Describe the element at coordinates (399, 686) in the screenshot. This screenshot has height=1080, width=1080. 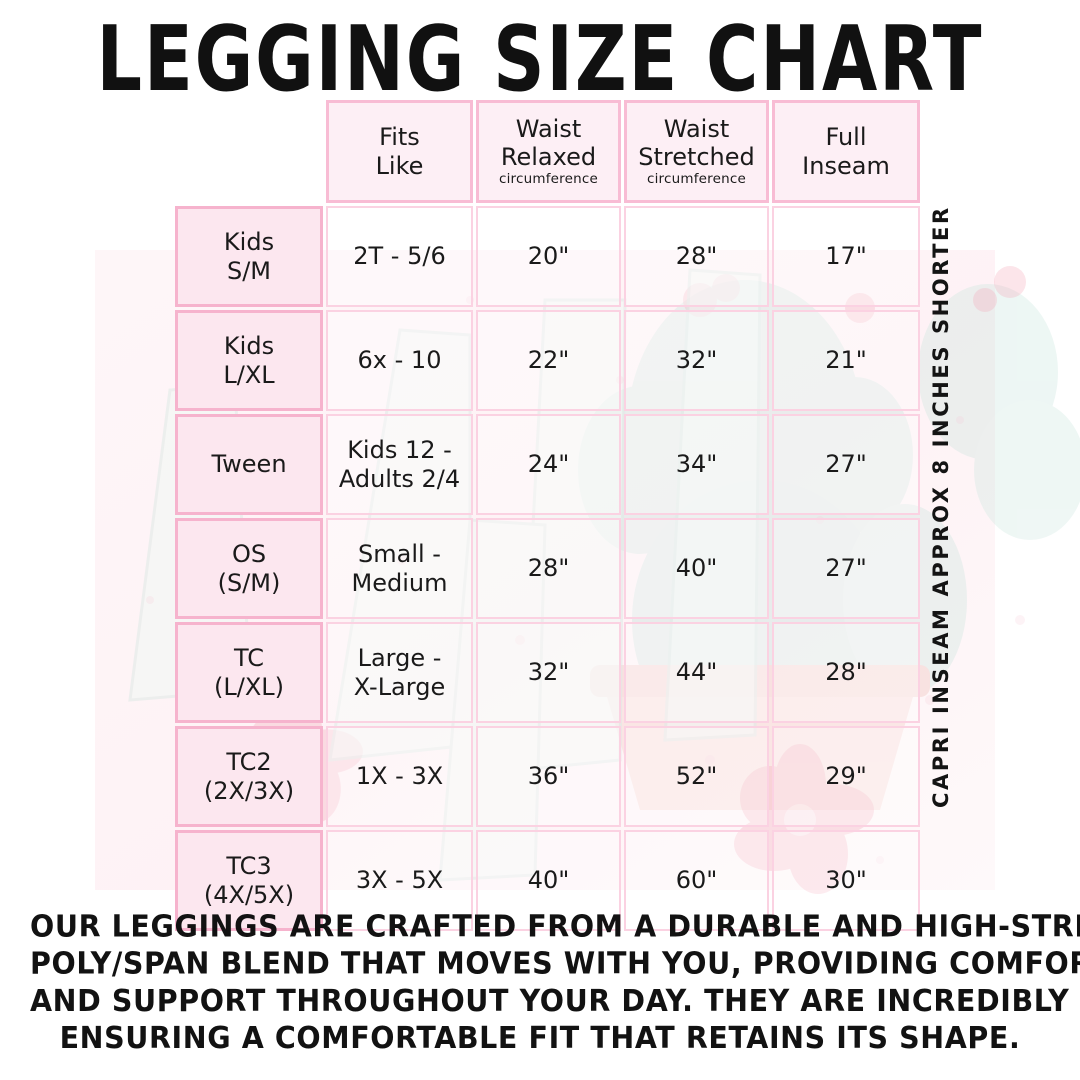
I see `fits-line2: X-Large` at that location.